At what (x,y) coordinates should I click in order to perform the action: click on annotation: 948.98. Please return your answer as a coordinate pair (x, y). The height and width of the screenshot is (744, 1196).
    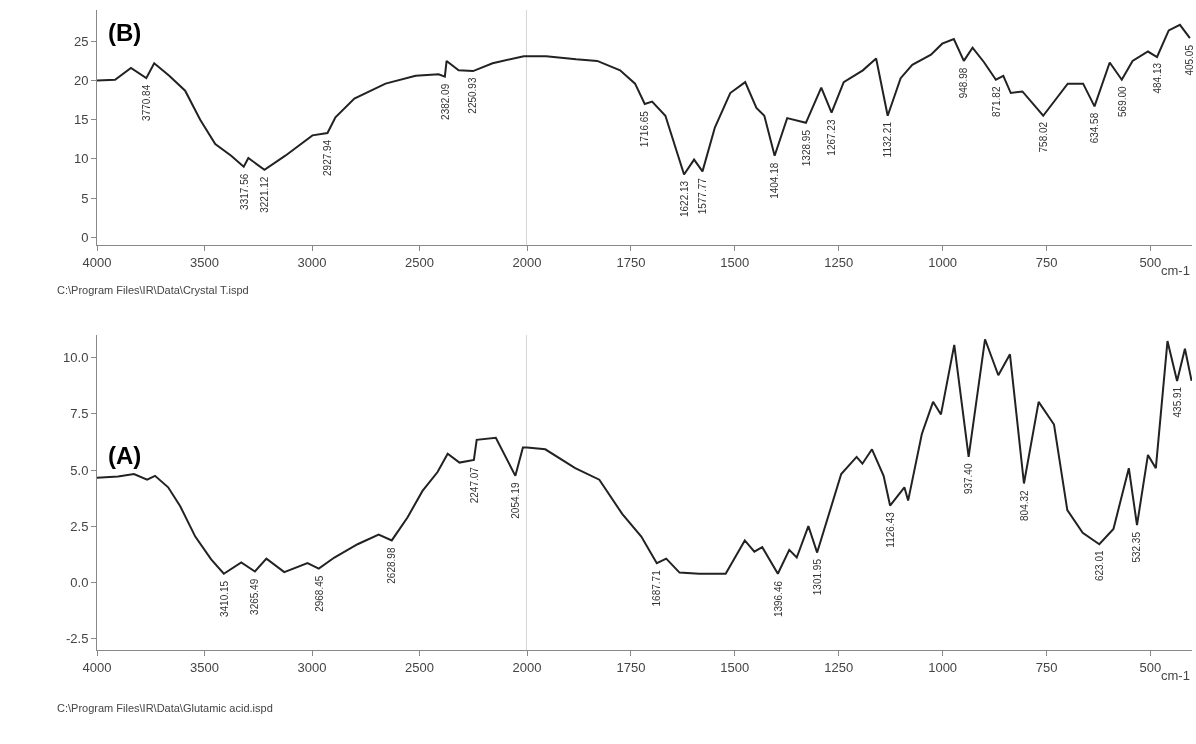
    Looking at the image, I should click on (964, 83).